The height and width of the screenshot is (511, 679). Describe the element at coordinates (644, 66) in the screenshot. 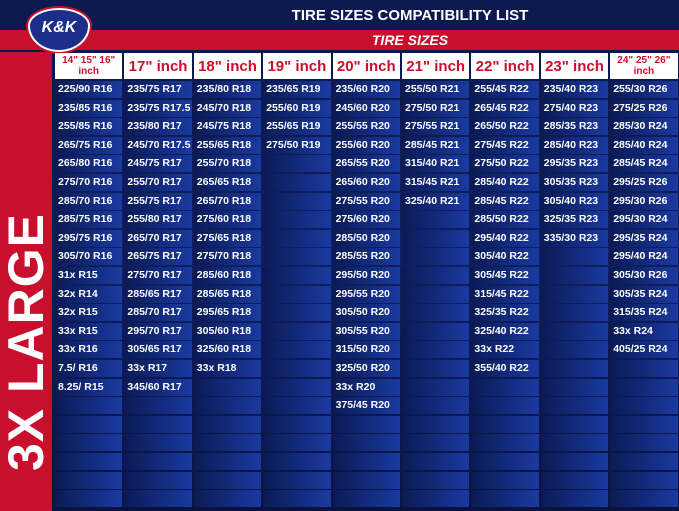

I see `column-header: 24" 25" 26" inch` at that location.